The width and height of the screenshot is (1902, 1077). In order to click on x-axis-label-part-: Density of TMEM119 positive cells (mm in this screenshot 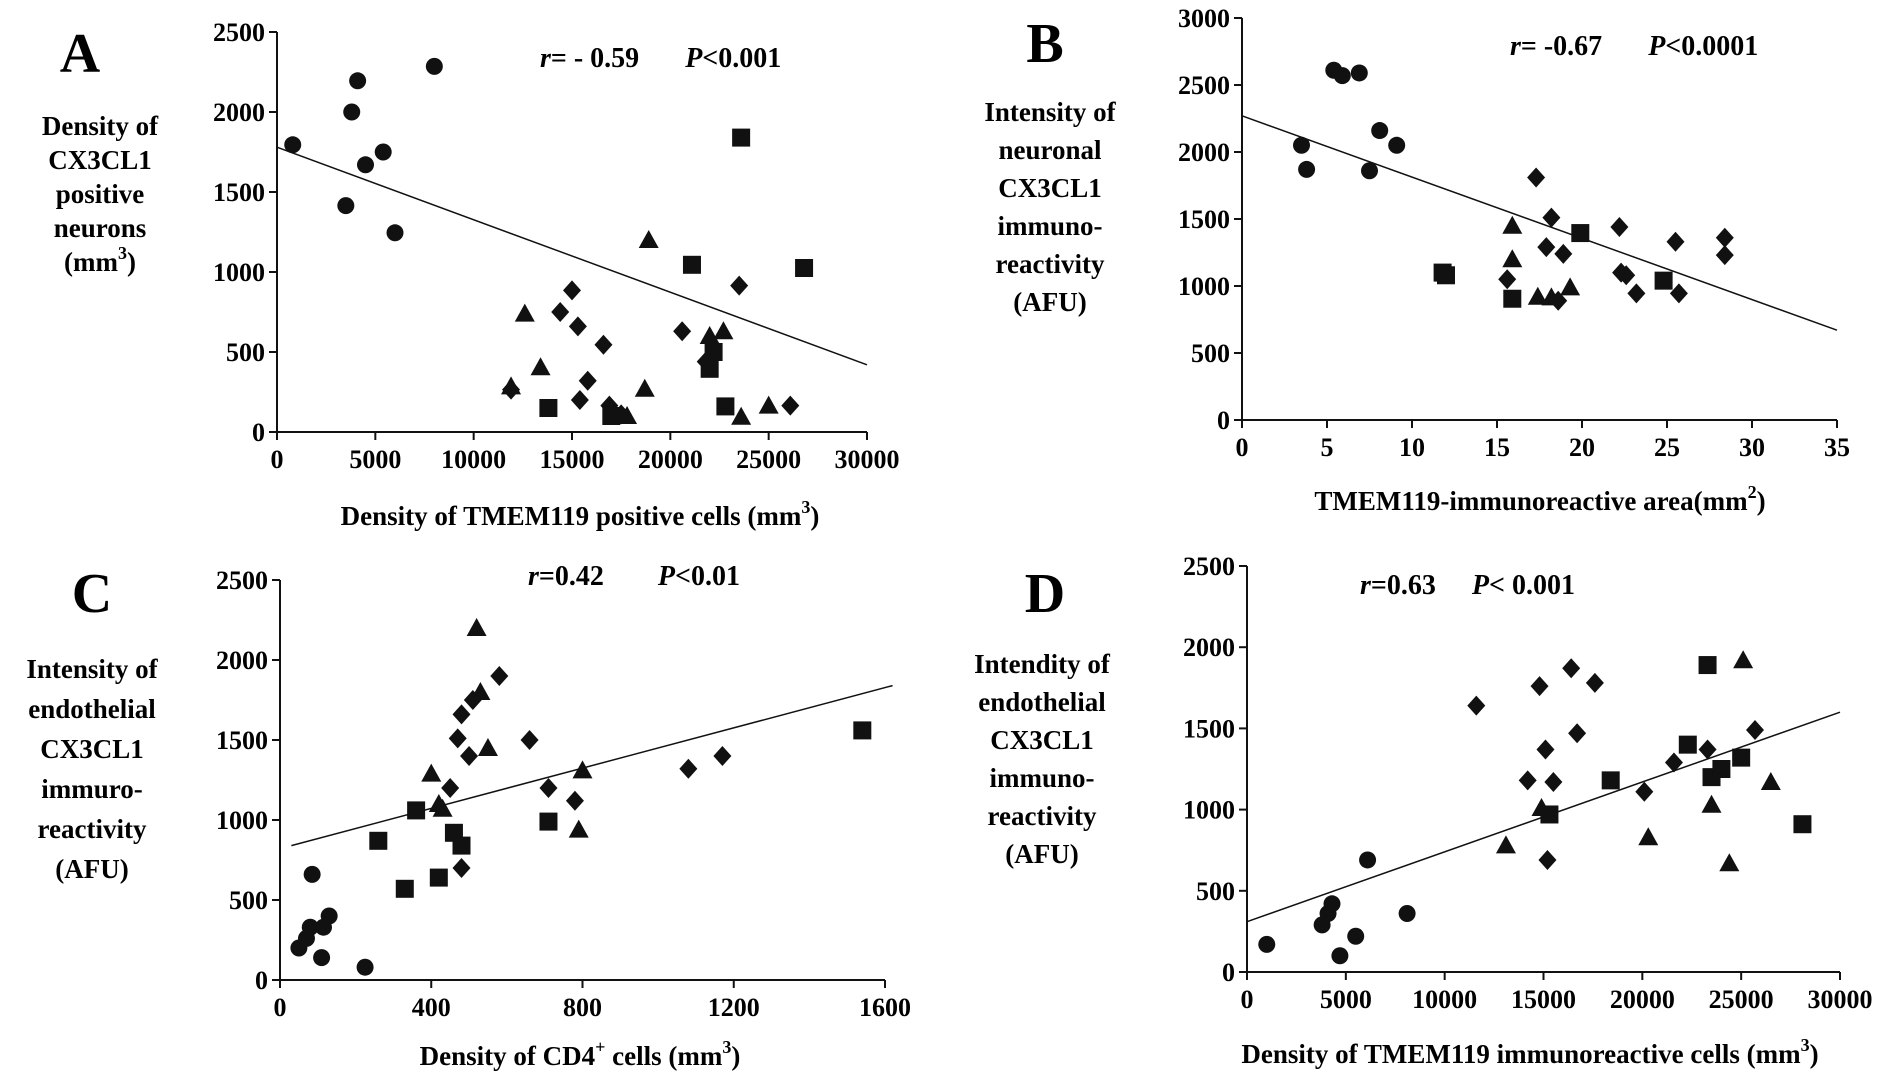, I will do `click(571, 516)`.